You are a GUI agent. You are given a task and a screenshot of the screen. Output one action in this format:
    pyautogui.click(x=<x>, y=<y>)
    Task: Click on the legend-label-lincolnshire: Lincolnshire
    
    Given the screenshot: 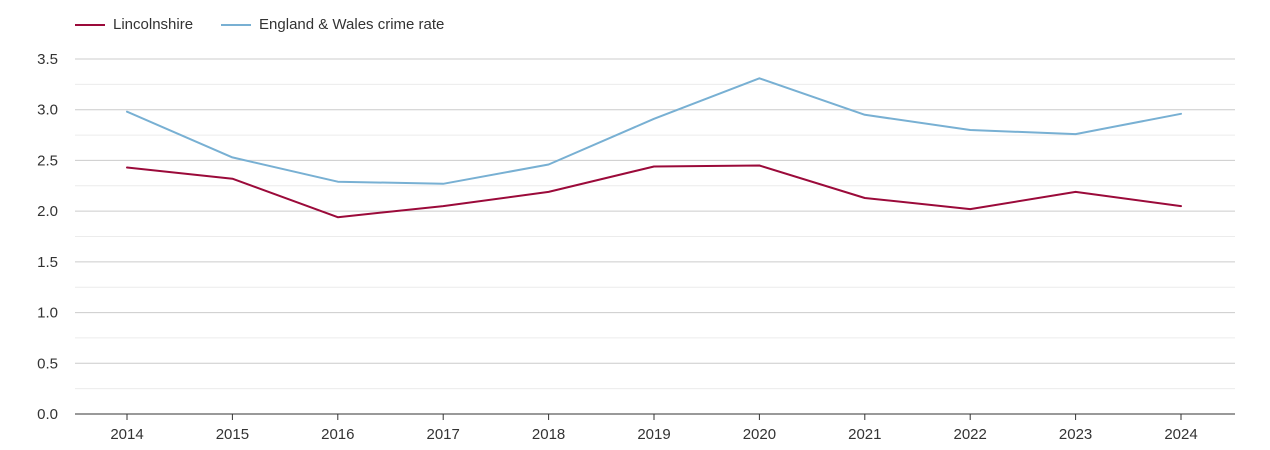 What is the action you would take?
    pyautogui.click(x=153, y=24)
    